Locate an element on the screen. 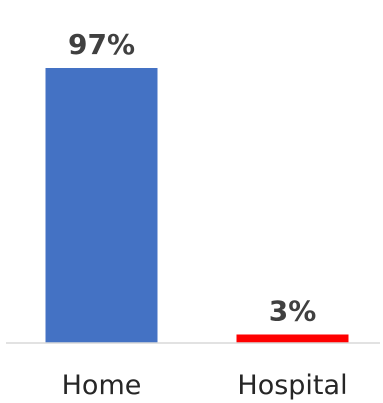 This screenshot has width=383, height=403. data-label-home: 97% is located at coordinates (101, 44).